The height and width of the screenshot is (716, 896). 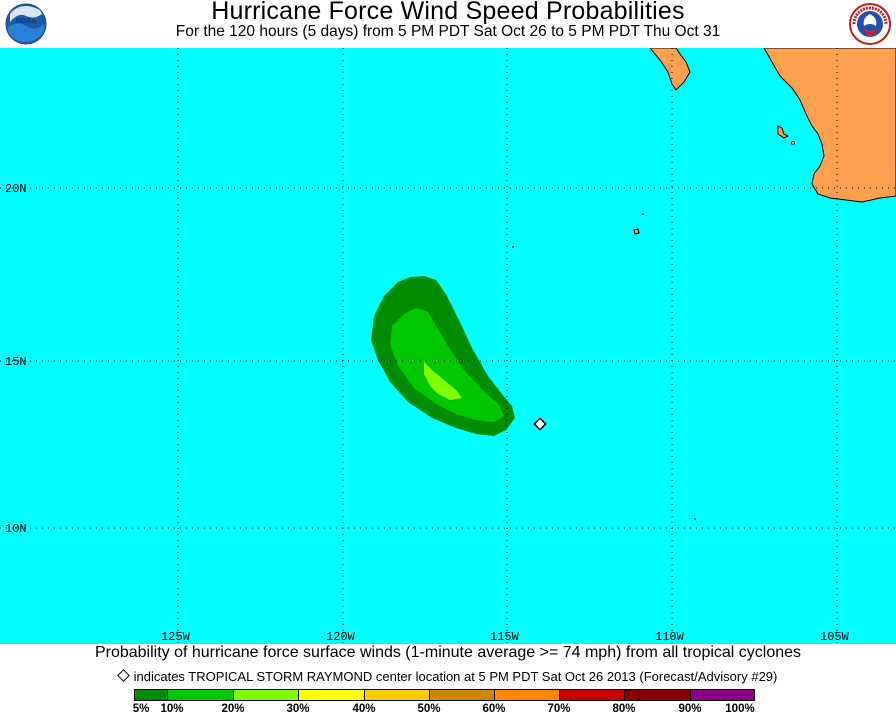 I want to click on contour-10-20pct, so click(x=447, y=365).